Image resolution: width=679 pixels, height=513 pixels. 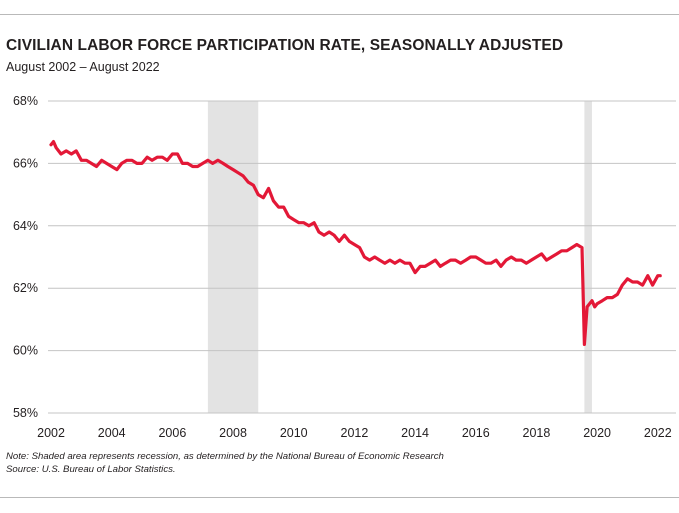 I want to click on y-tick-label: 60%, so click(x=25, y=351).